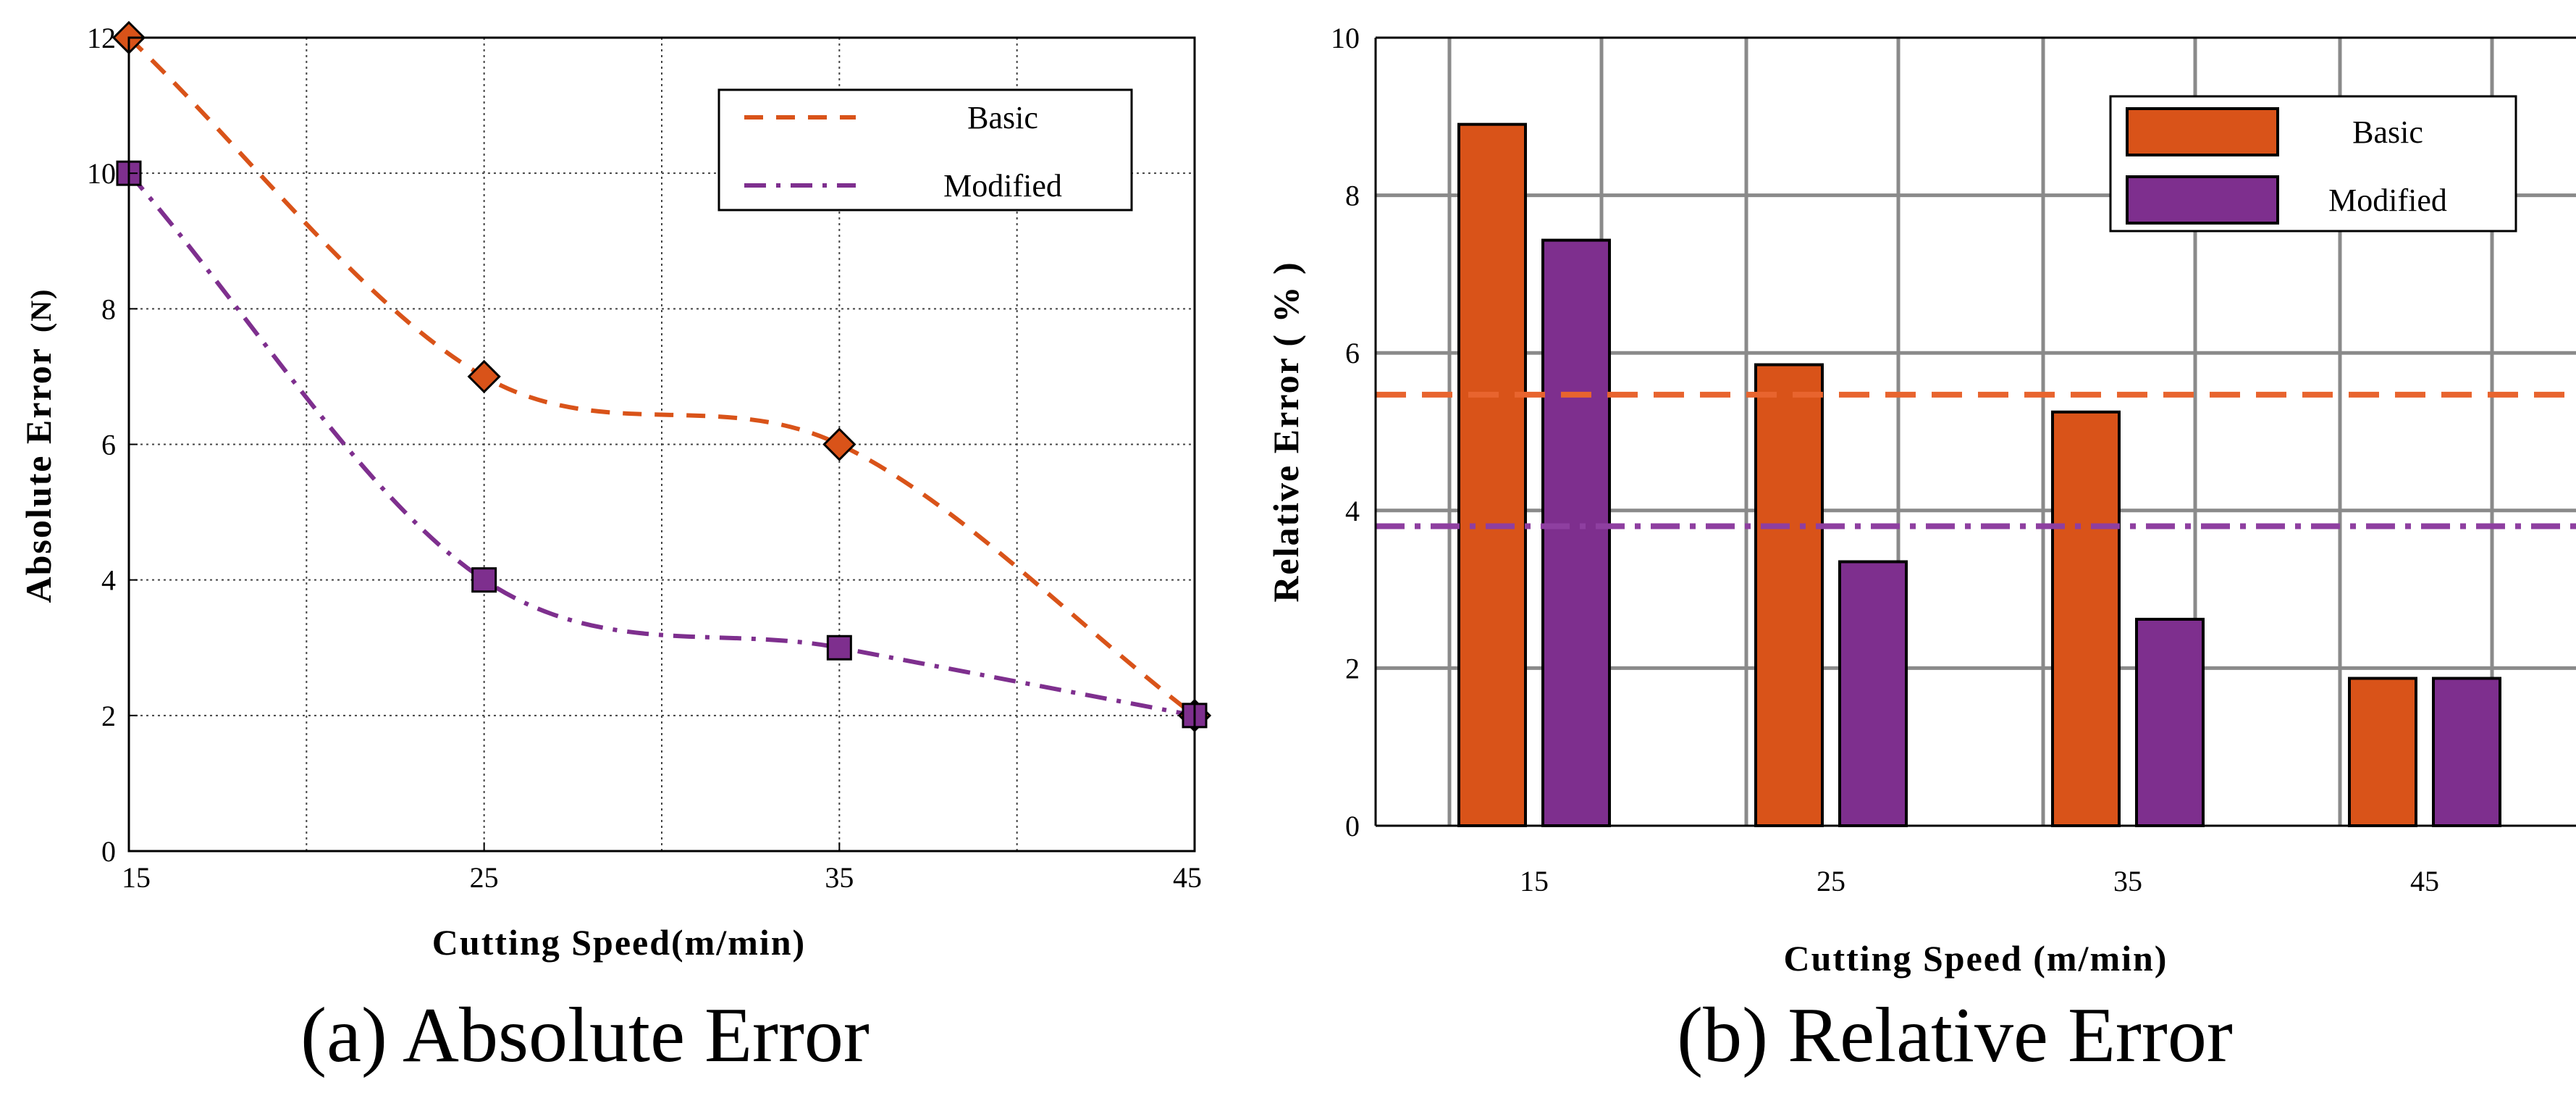  I want to click on reference-lines-b, so click(1976, 460).